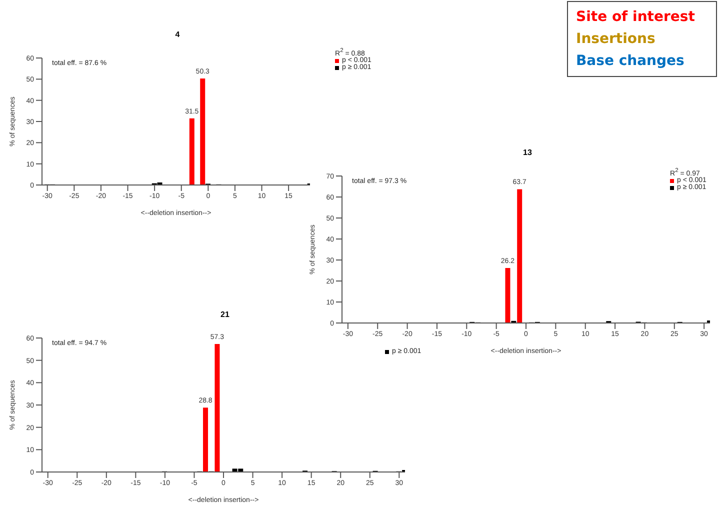 This screenshot has height=507, width=721. Describe the element at coordinates (527, 152) in the screenshot. I see `chart-title: 13` at that location.